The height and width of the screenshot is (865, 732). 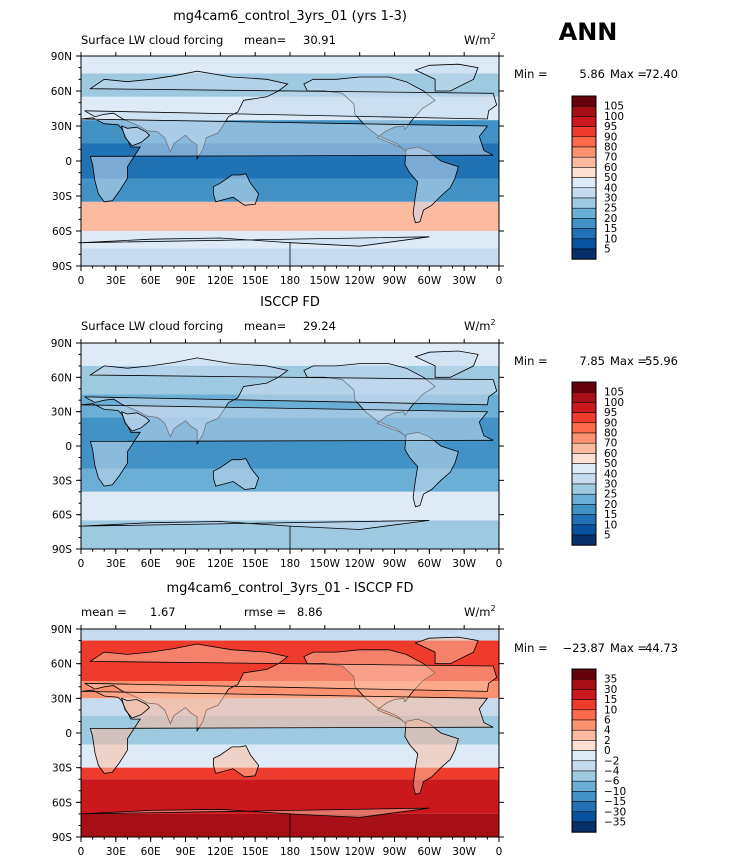 What do you see at coordinates (610, 168) in the screenshot?
I see `colorbar-label: 60` at bounding box center [610, 168].